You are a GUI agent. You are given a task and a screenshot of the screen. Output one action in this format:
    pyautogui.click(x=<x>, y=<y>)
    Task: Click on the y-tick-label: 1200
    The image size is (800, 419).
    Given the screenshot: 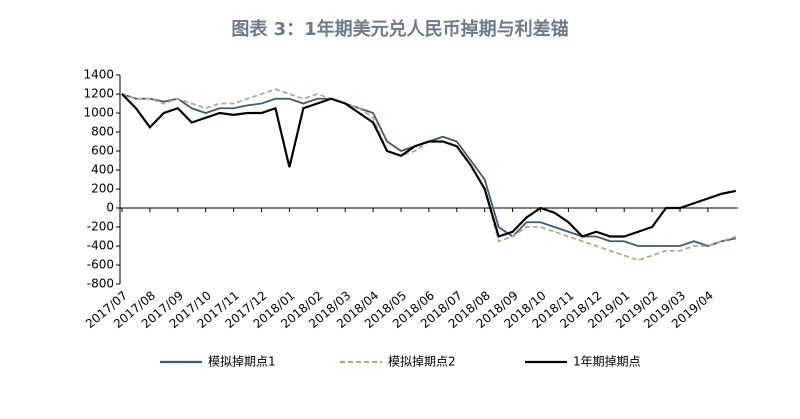 What is the action you would take?
    pyautogui.click(x=98, y=94)
    